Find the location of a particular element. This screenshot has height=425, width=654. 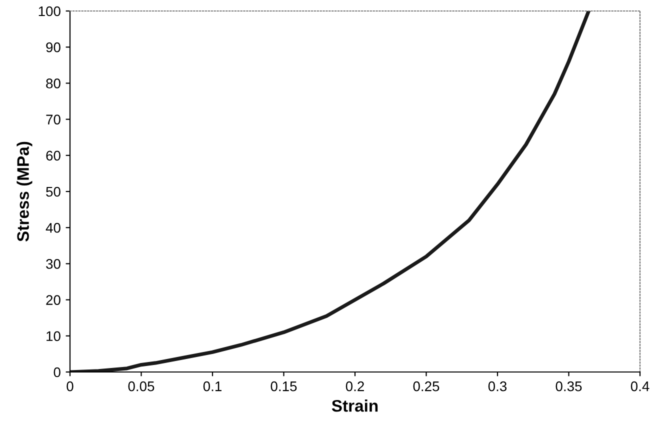

x-tick-label: 0.15 is located at coordinates (283, 386).